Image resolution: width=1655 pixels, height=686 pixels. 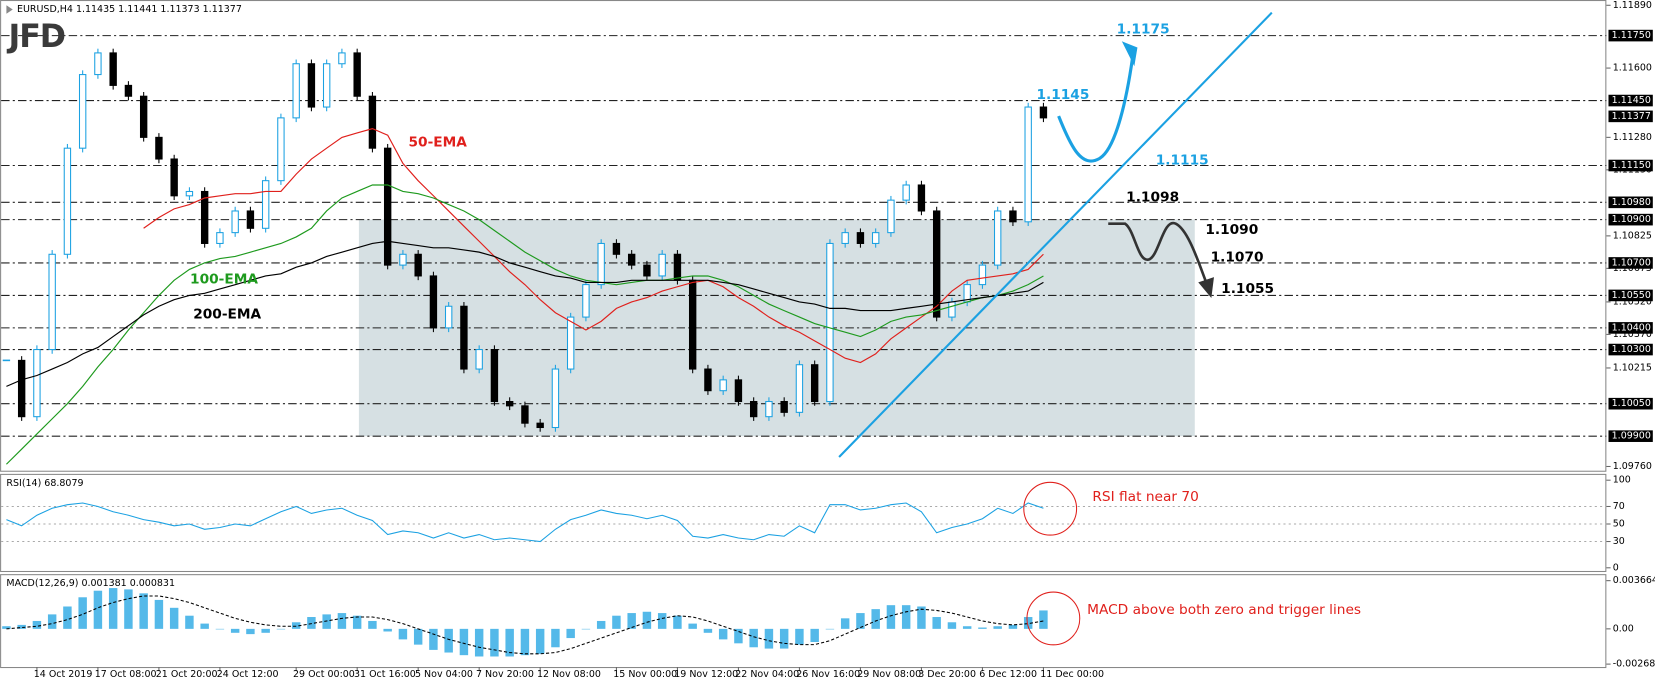 I want to click on macd-annotation: MACD above both zero and trigger lines, so click(x=1224, y=610).